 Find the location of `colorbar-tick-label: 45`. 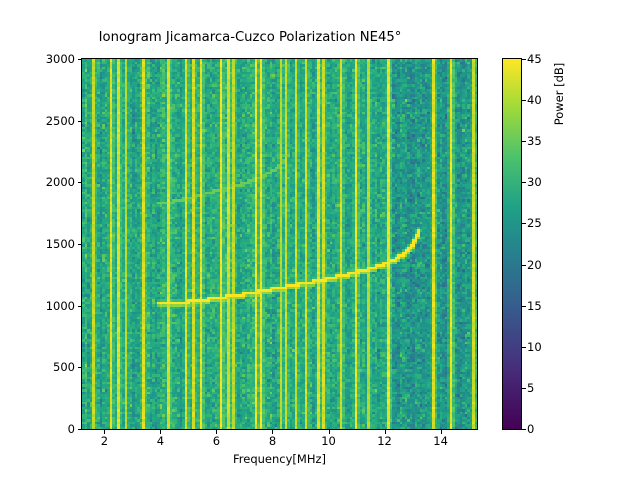

colorbar-tick-label: 45 is located at coordinates (534, 59).